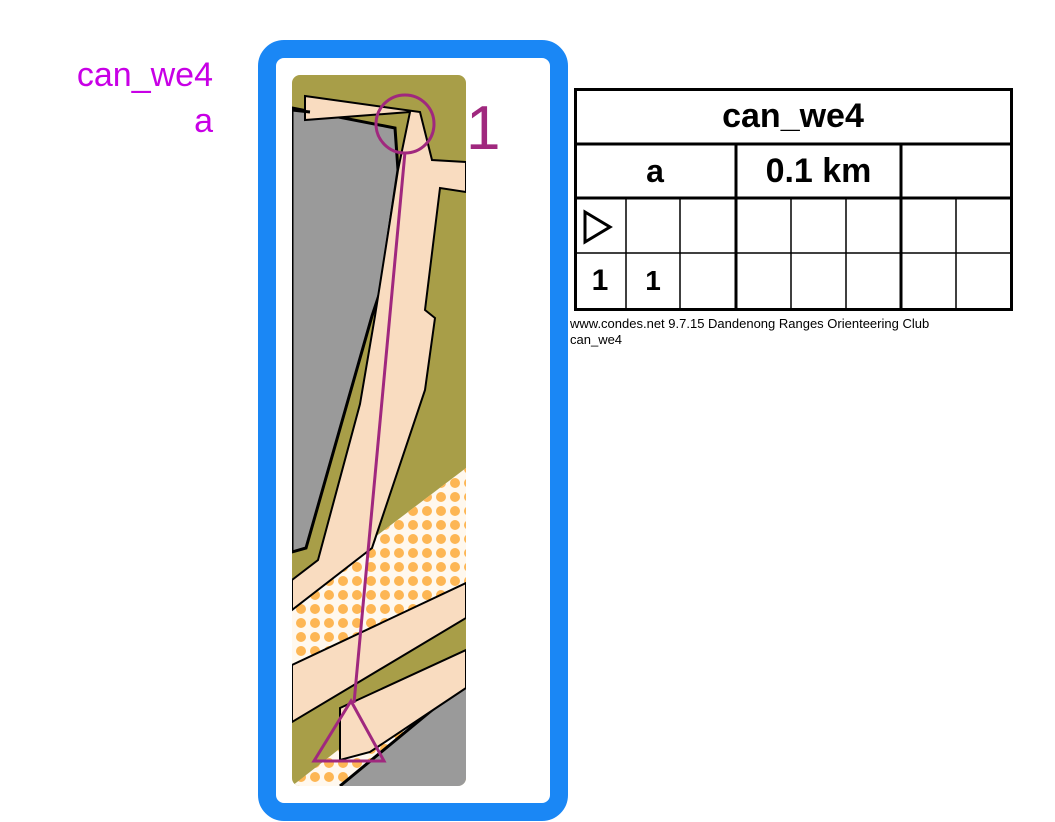 The width and height of the screenshot is (1055, 822). Describe the element at coordinates (598, 227) in the screenshot. I see `start-triangle-icon` at that location.